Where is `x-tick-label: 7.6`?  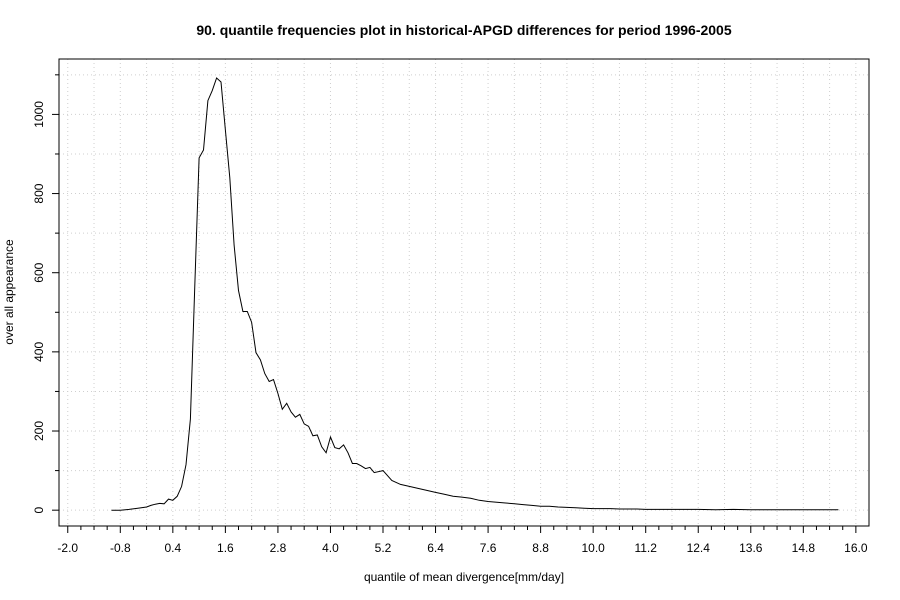
x-tick-label: 7.6 is located at coordinates (488, 548).